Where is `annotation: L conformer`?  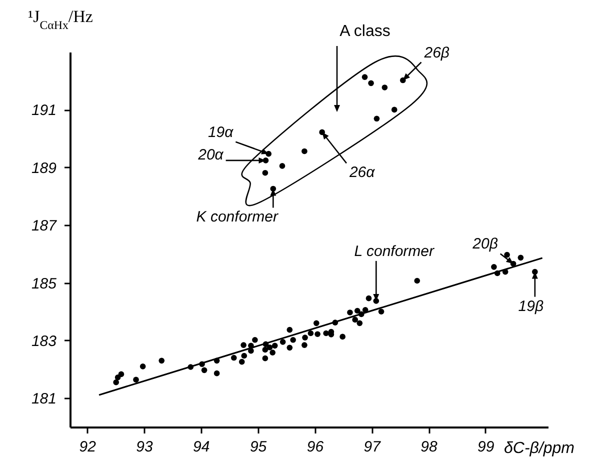
annotation: L conformer is located at coordinates (395, 251).